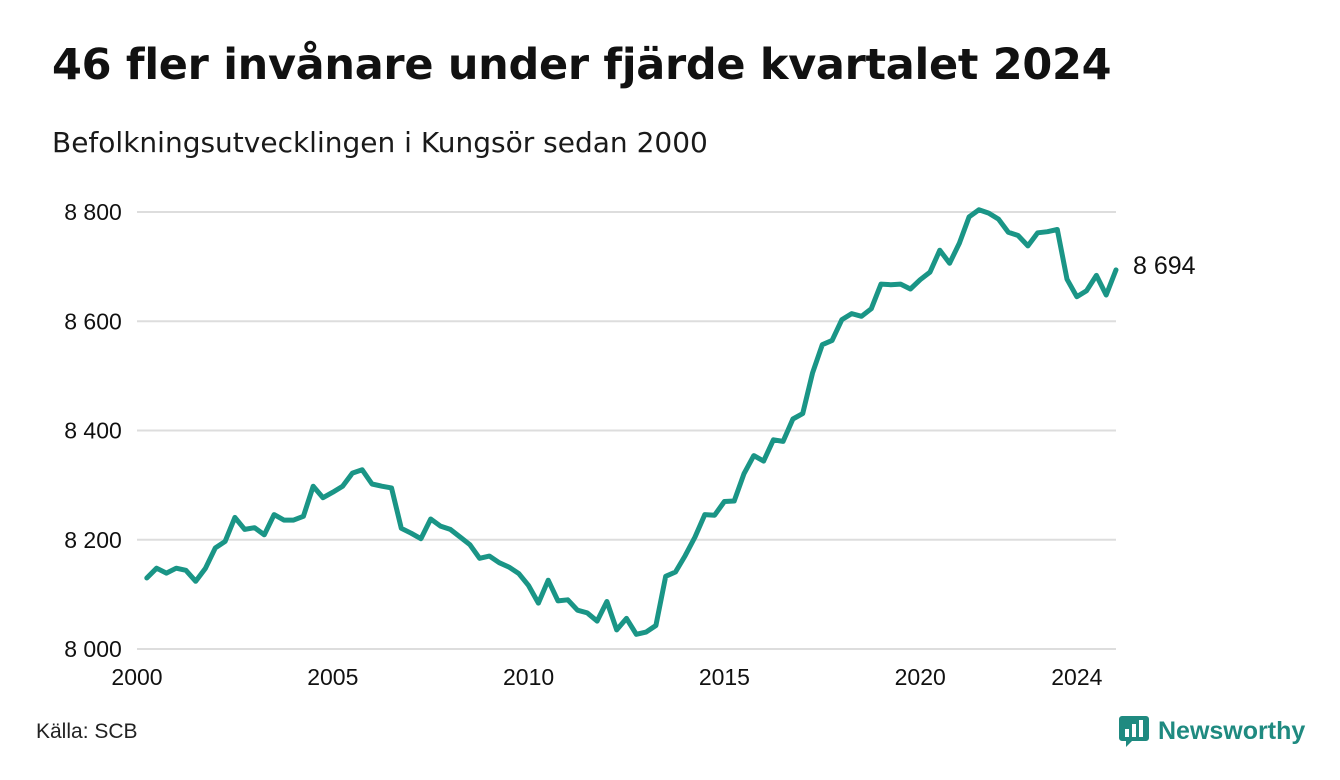 Image resolution: width=1340 pixels, height=780 pixels. I want to click on x-axis-tick-labels: 2000 2005 2010 2015 2020 2024, so click(606, 677).